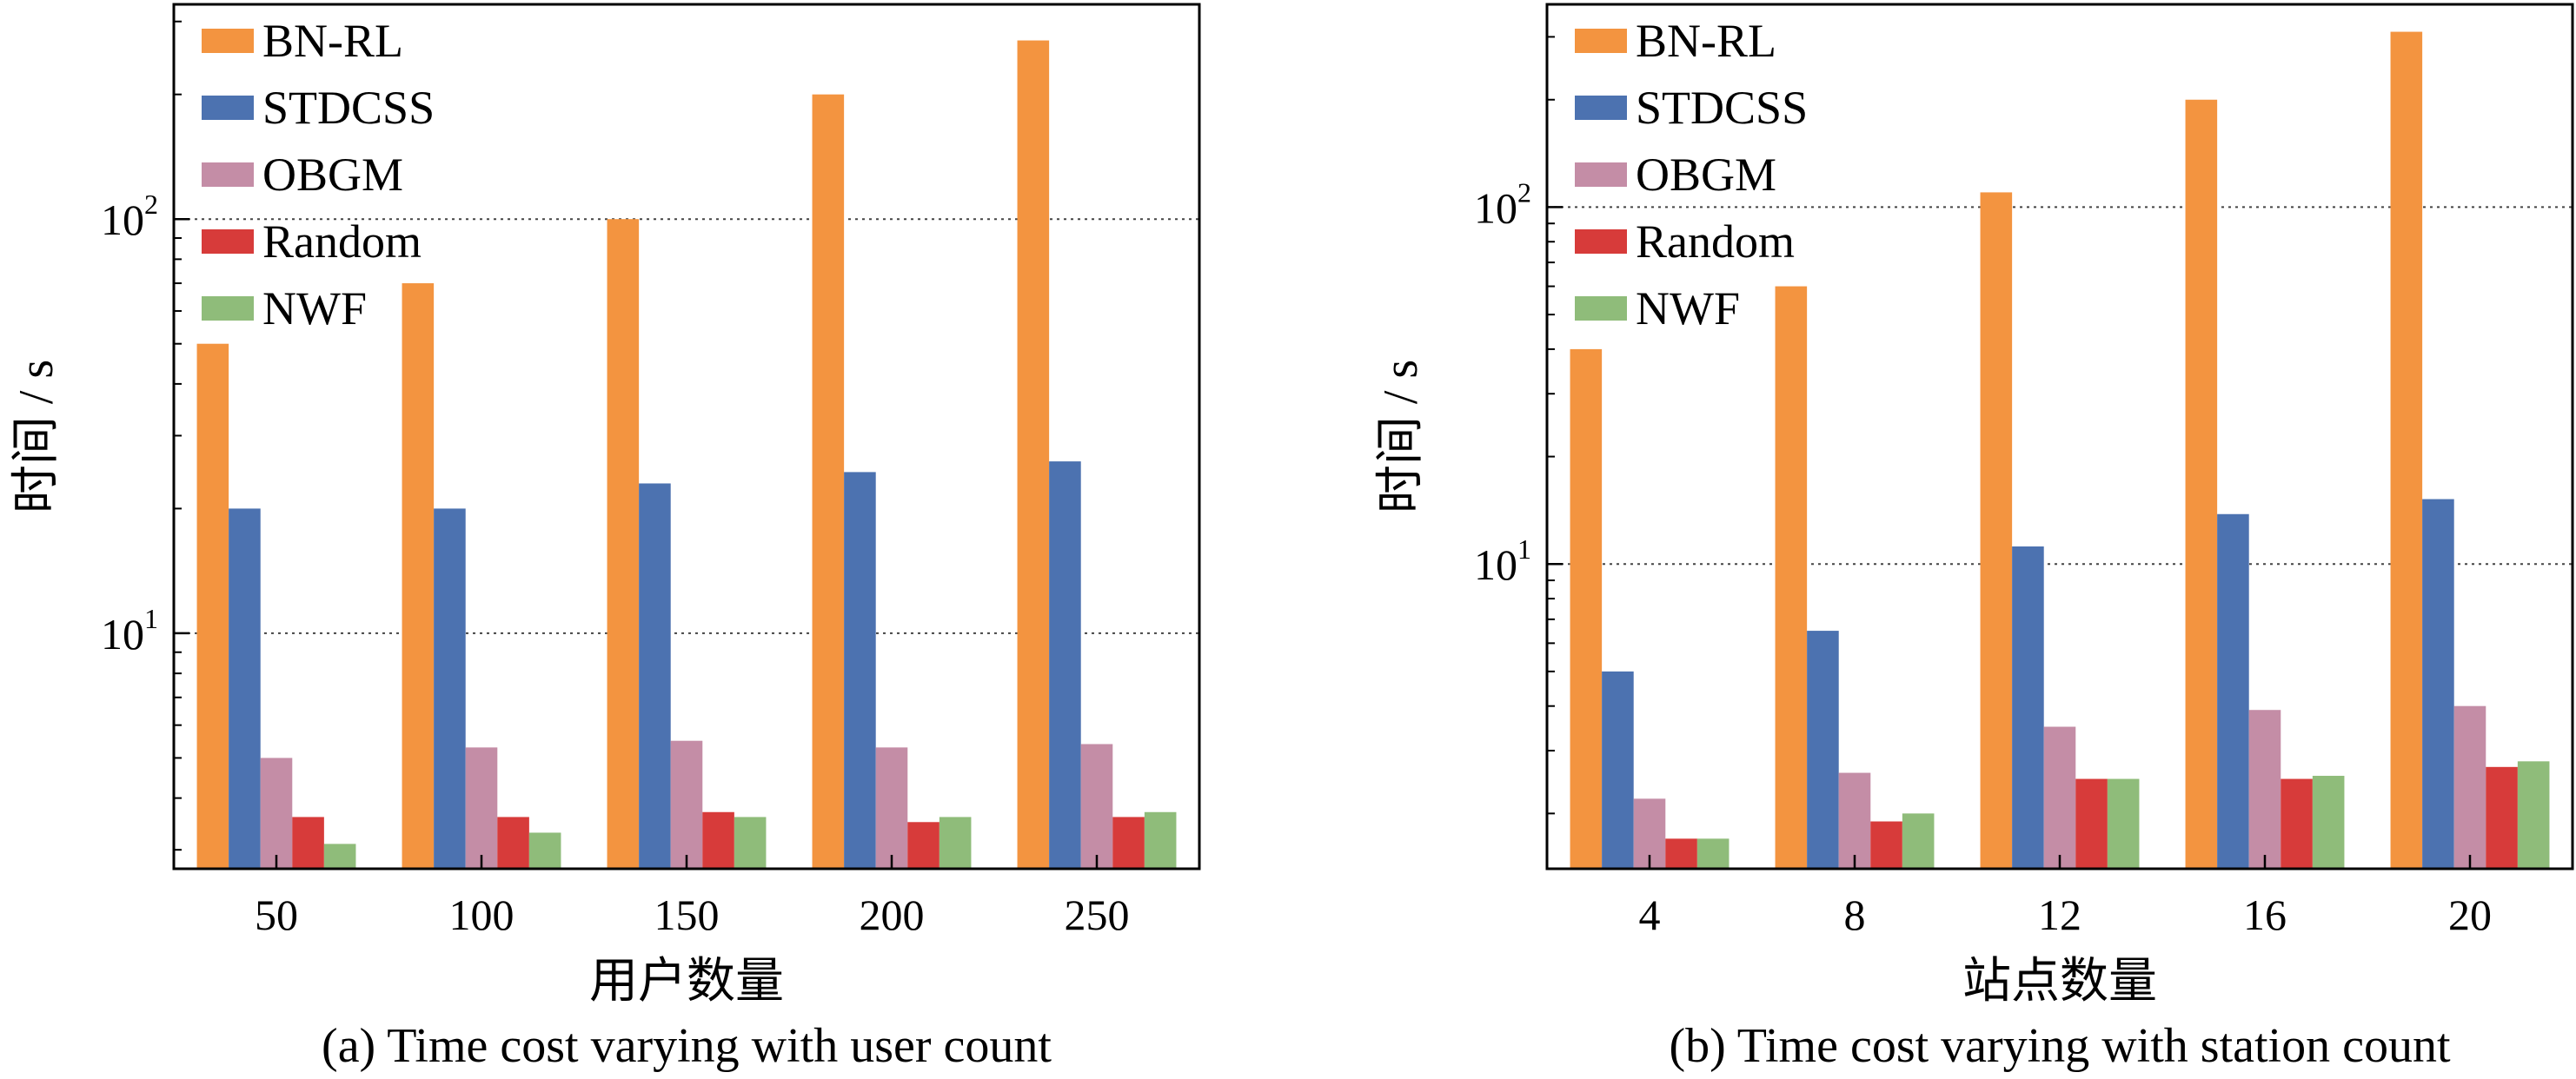 The height and width of the screenshot is (1079, 2576). I want to click on chart-caption: (a) Time cost varying with user count, so click(687, 1046).